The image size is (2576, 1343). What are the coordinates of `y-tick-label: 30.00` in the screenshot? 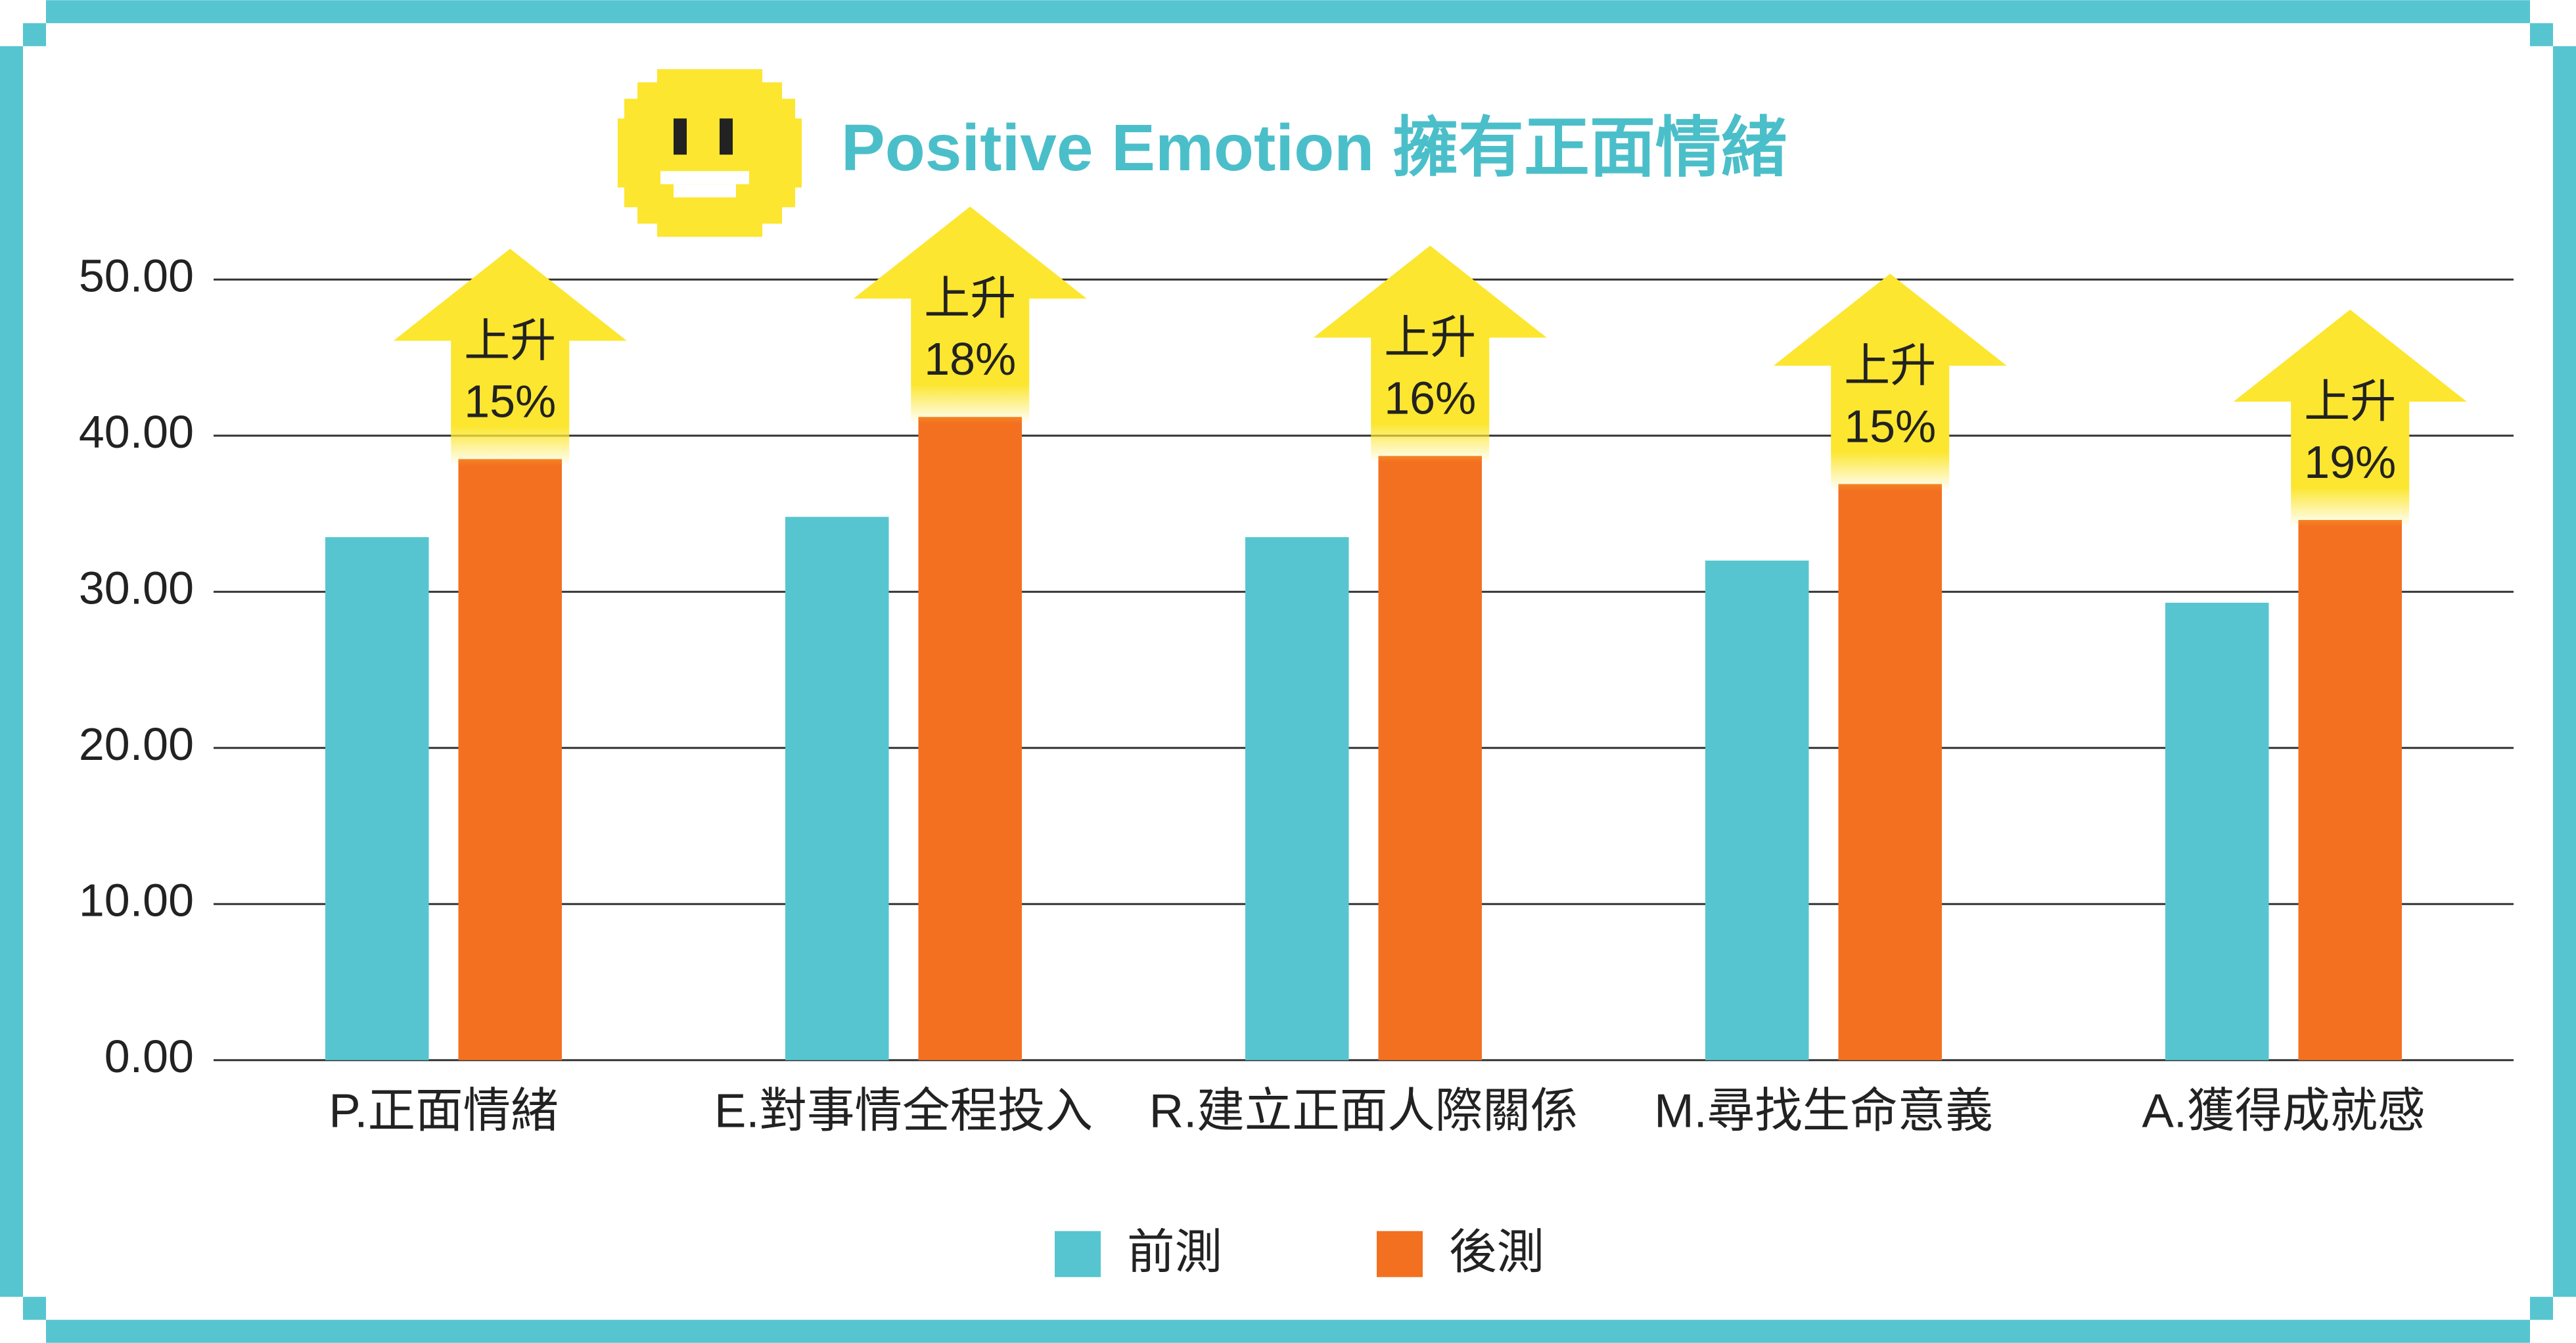 It's located at (136, 588).